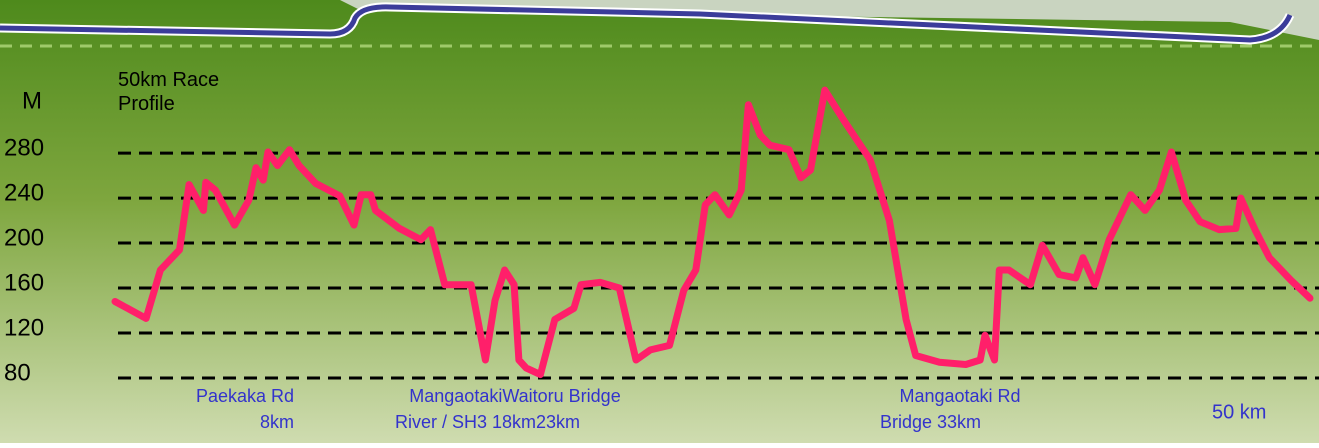 The image size is (1319, 448). Describe the element at coordinates (24, 147) in the screenshot. I see `y-tick-label: 280` at that location.